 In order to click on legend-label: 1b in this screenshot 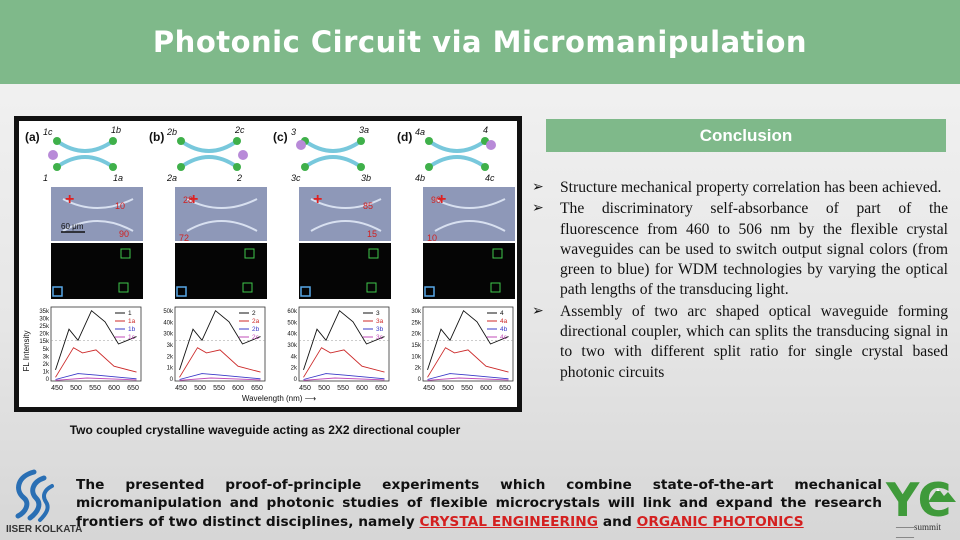, I will do `click(132, 329)`.